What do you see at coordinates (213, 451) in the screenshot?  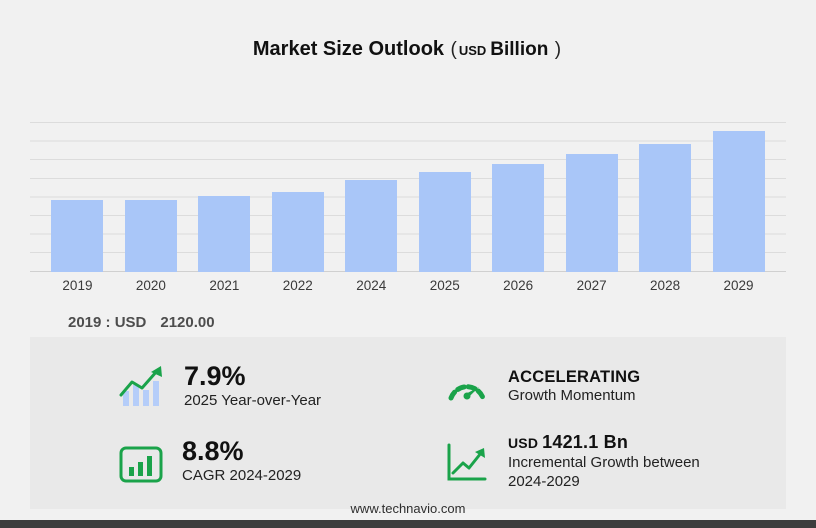 I see `stat-cagr-value: 8.8%` at bounding box center [213, 451].